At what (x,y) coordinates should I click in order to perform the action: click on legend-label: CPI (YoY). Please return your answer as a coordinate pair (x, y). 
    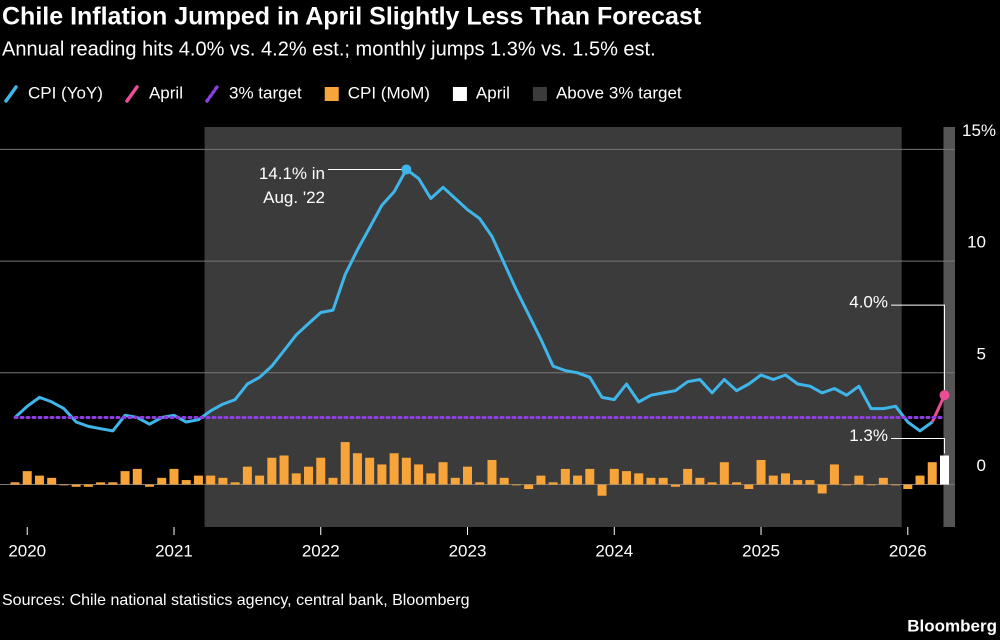
    Looking at the image, I should click on (65, 92).